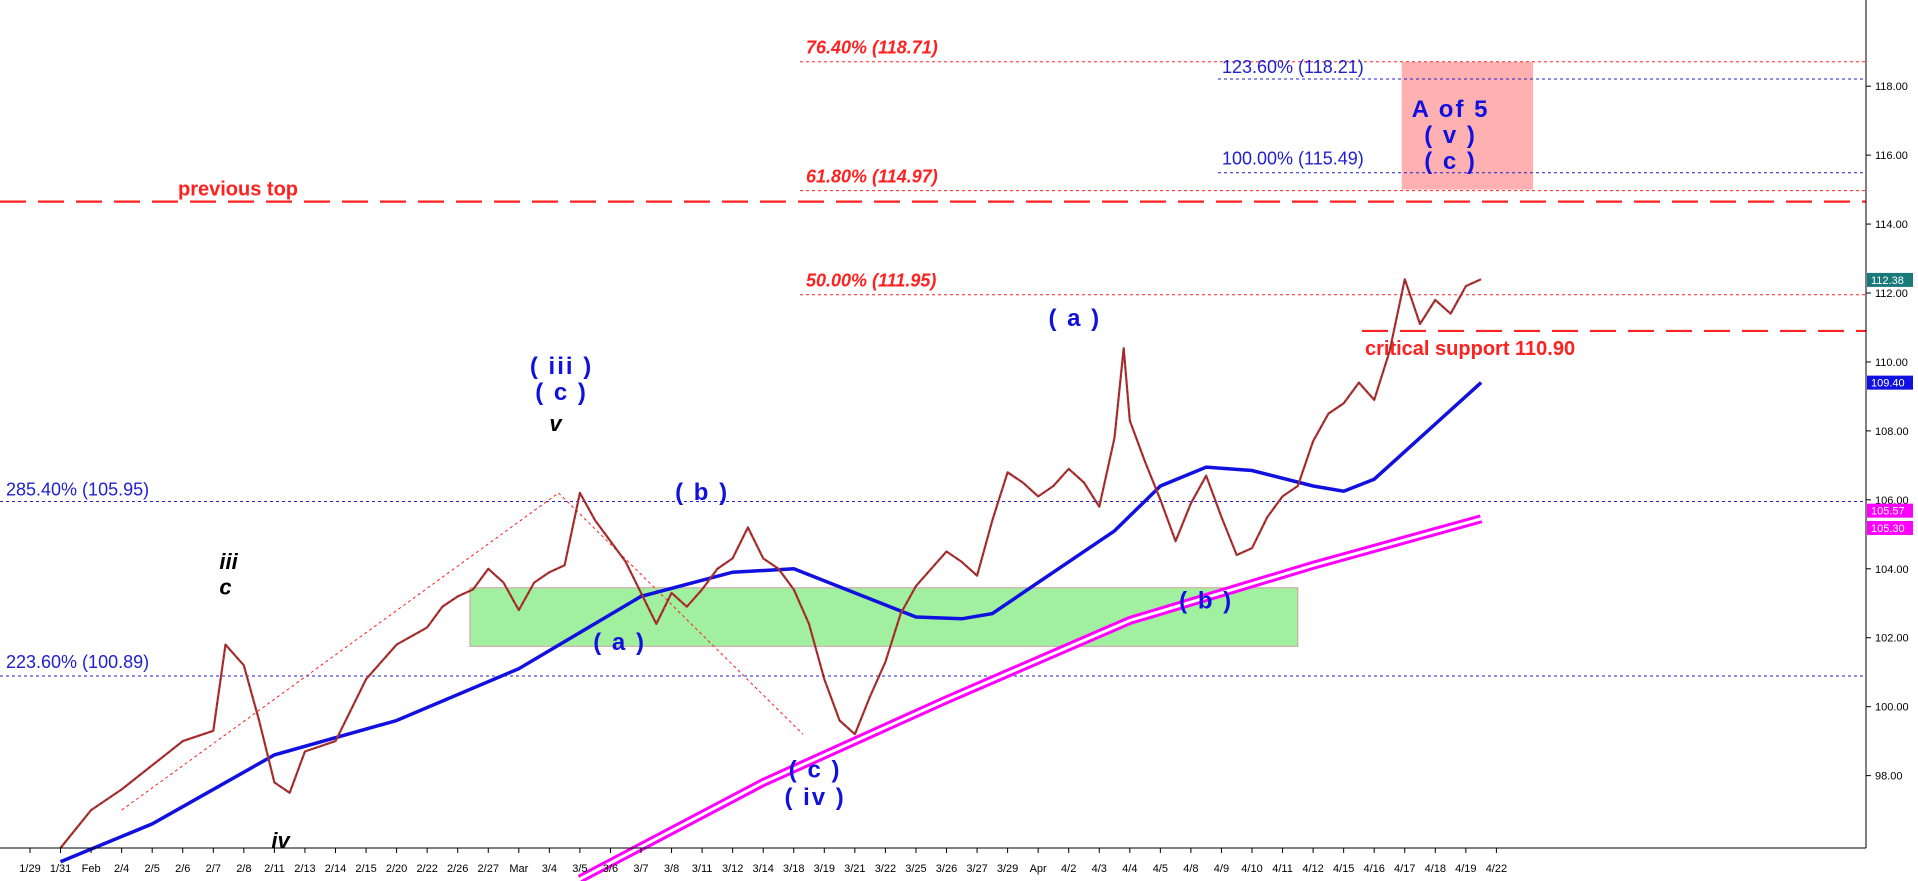 The image size is (1918, 881). I want to click on x-tick-label: Feb, so click(91, 869).